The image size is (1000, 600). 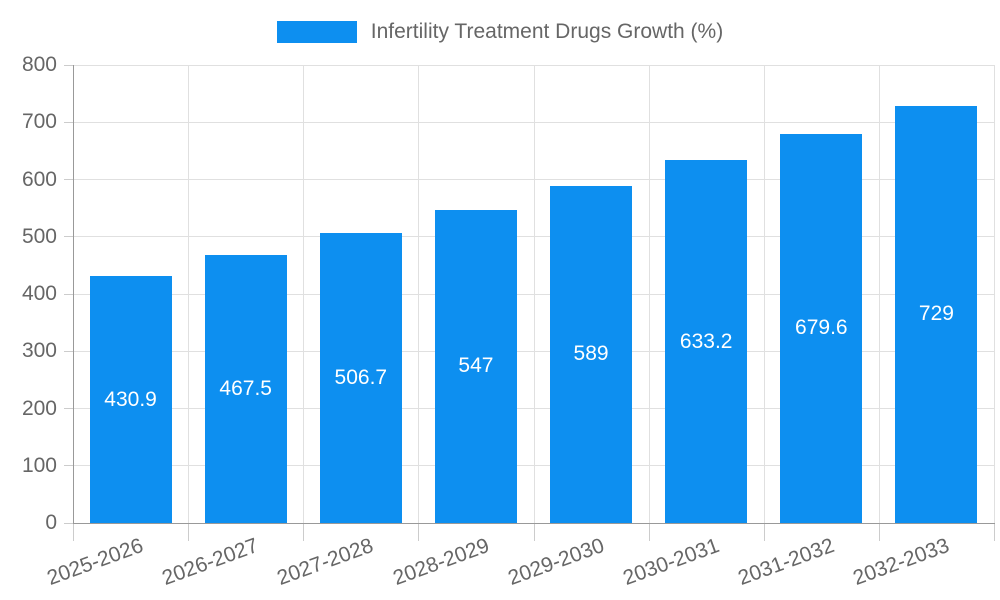 What do you see at coordinates (73, 294) in the screenshot?
I see `y-axis-line` at bounding box center [73, 294].